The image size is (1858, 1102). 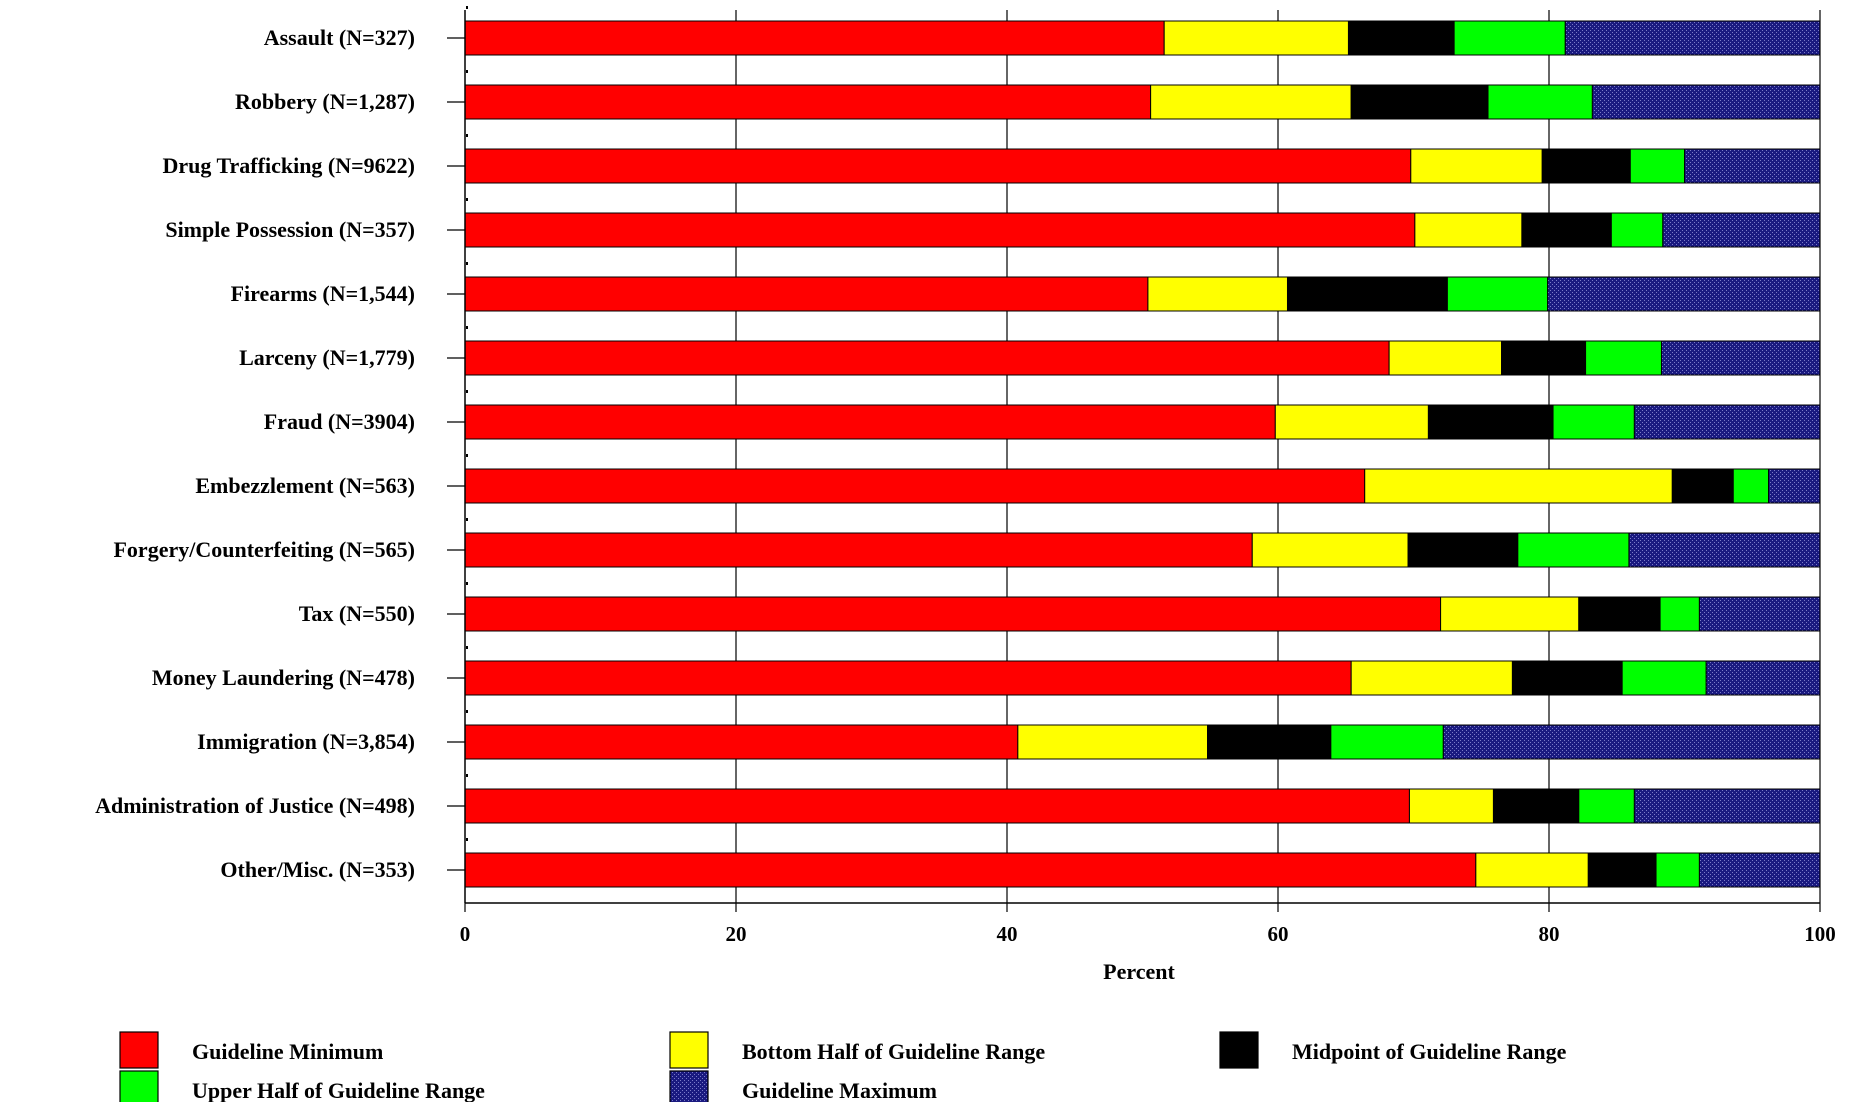 I want to click on x-axis-label: Percent, so click(x=1139, y=971).